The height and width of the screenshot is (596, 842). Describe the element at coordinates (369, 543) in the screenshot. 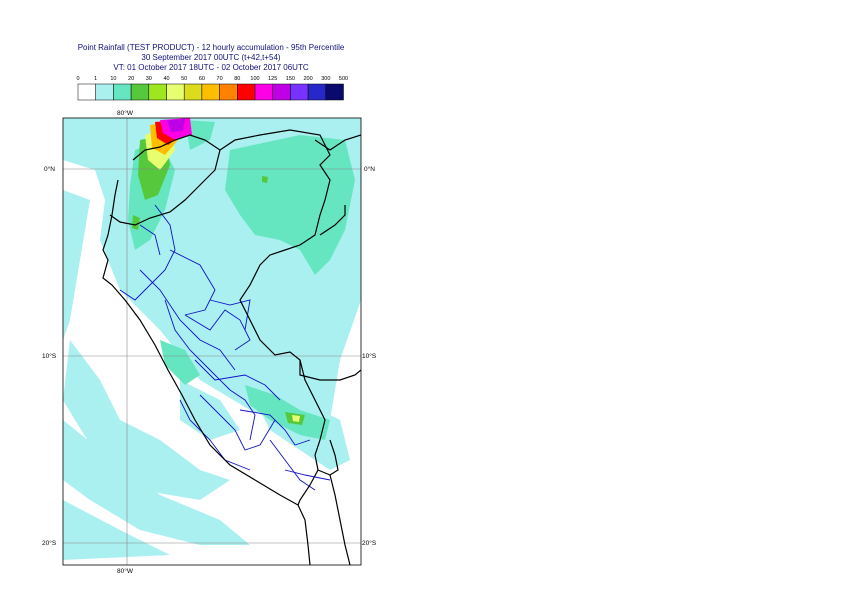

I see `lat-label-right-20: 20°S` at that location.